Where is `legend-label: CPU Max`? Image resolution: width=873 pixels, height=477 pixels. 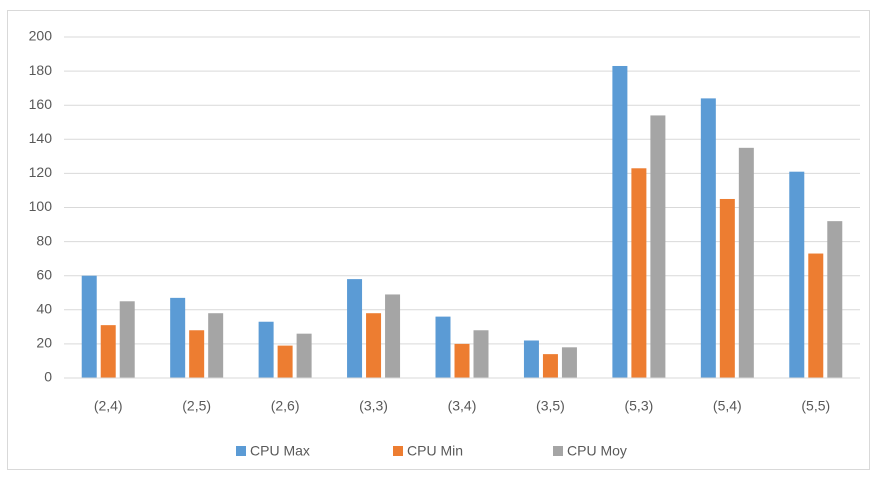
legend-label: CPU Max is located at coordinates (280, 451).